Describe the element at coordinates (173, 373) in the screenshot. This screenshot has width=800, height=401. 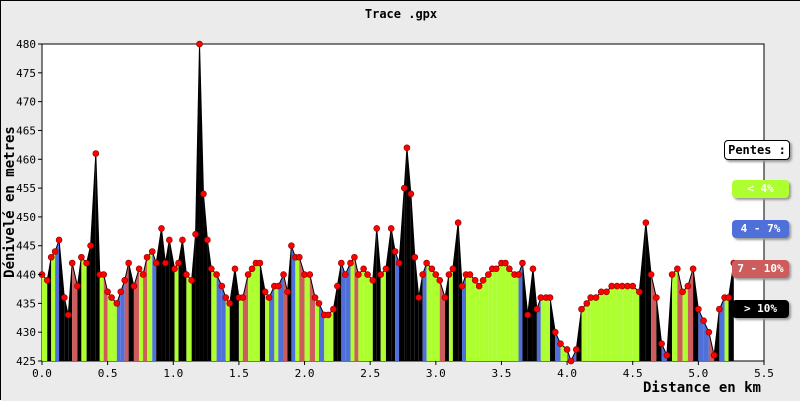
I see `x-tick-label: 1.0` at that location.